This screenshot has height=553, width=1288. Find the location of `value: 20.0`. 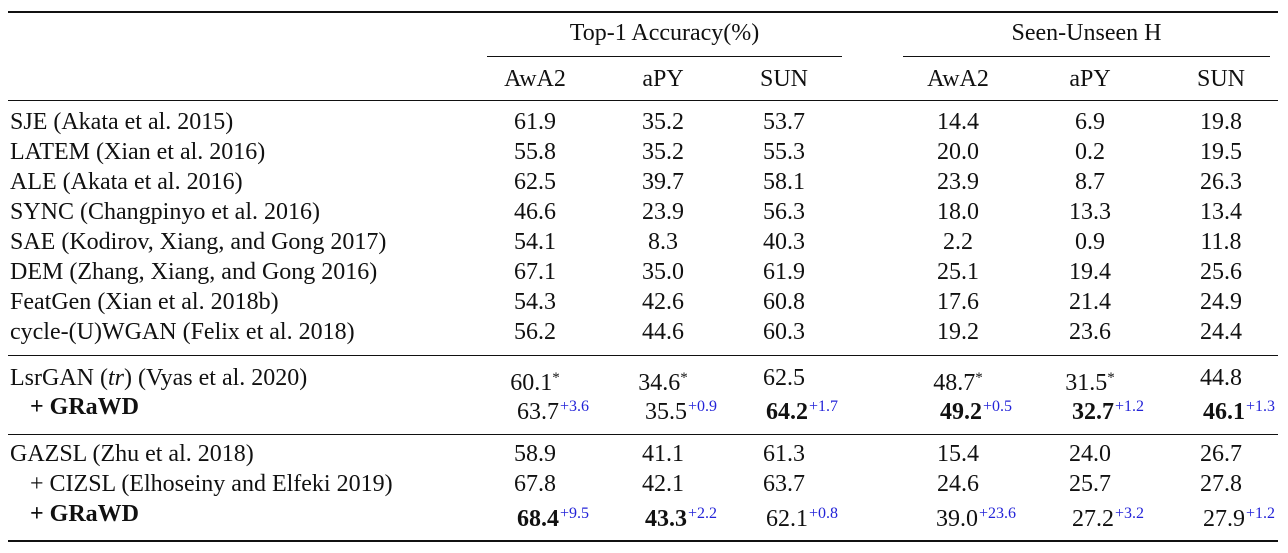

value: 20.0 is located at coordinates (958, 152).